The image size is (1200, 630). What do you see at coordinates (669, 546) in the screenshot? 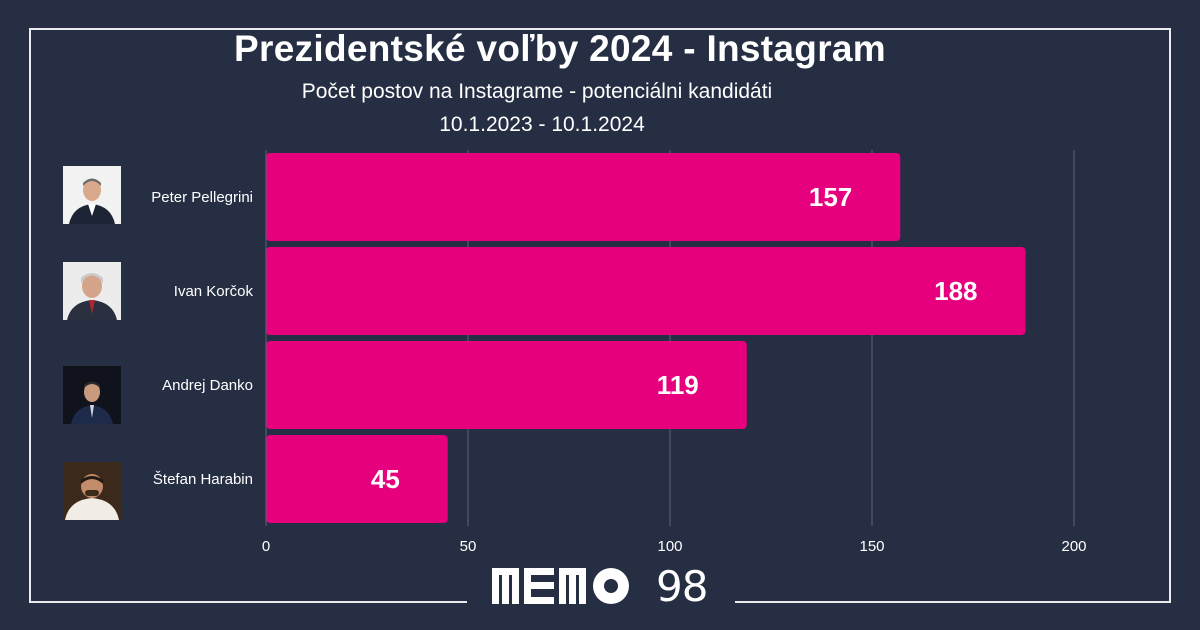
I see `x-tick-label: 100` at bounding box center [669, 546].